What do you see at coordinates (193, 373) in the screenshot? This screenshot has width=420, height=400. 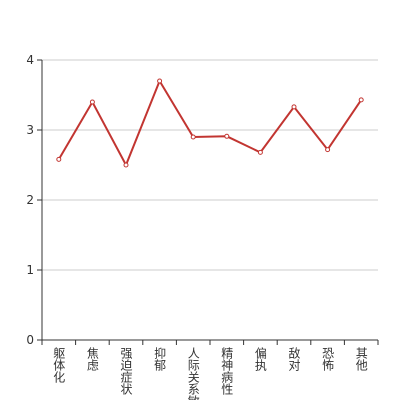 I see `x-tick-label: 人际关系敏感` at bounding box center [193, 373].